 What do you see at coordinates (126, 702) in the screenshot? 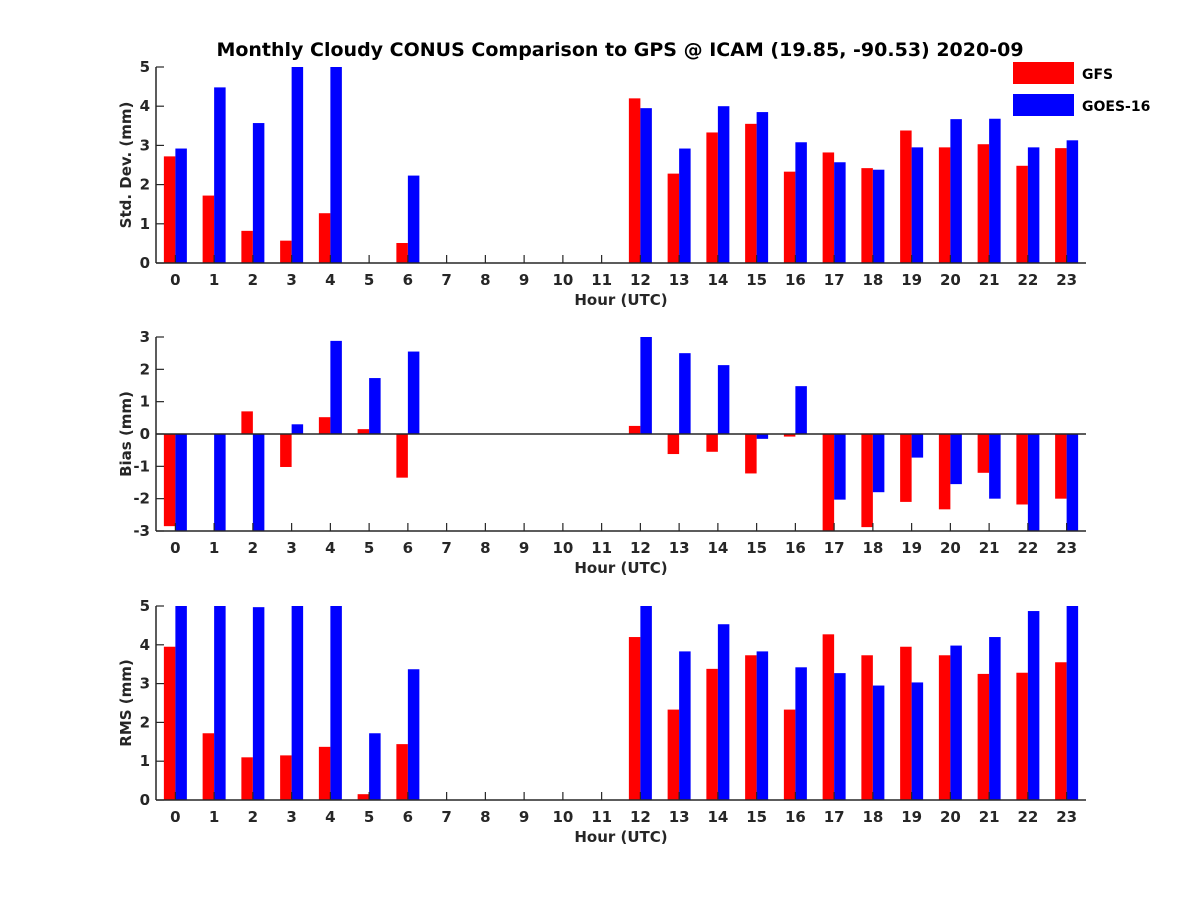
I see `y-axis-label: RMS (mm)` at bounding box center [126, 702].